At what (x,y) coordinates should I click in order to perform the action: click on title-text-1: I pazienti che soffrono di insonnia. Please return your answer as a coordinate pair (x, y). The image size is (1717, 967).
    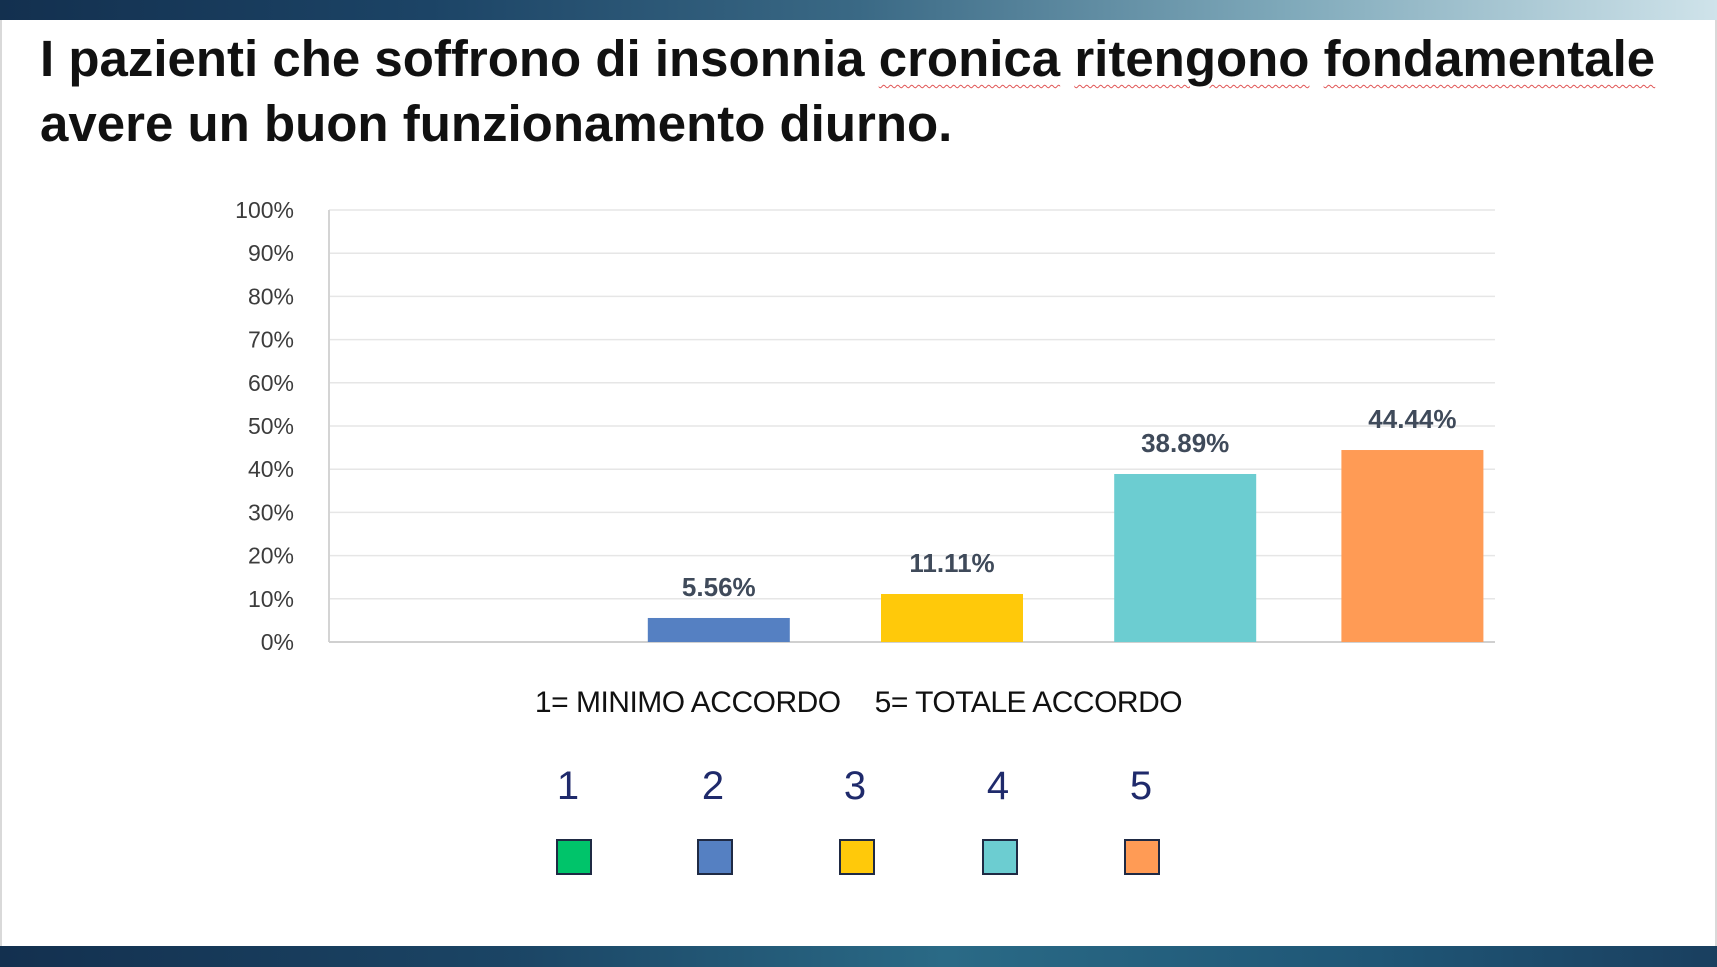
    Looking at the image, I should click on (459, 58).